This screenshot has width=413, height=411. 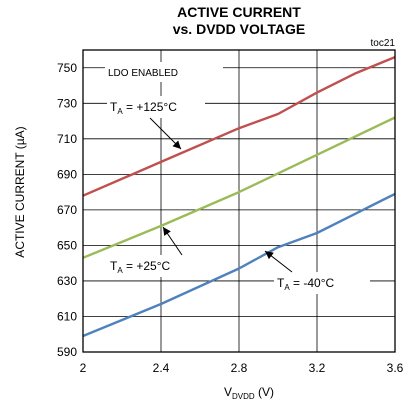 I want to click on x-tick-label: 3.6, so click(x=395, y=368).